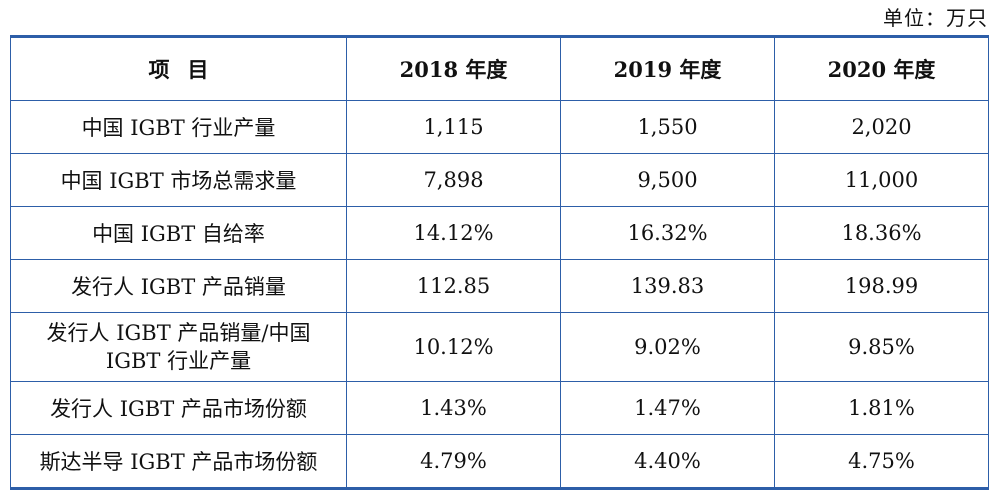 This screenshot has height=492, width=1000. What do you see at coordinates (453, 68) in the screenshot?
I see `header-year-2018: 2018 年度` at bounding box center [453, 68].